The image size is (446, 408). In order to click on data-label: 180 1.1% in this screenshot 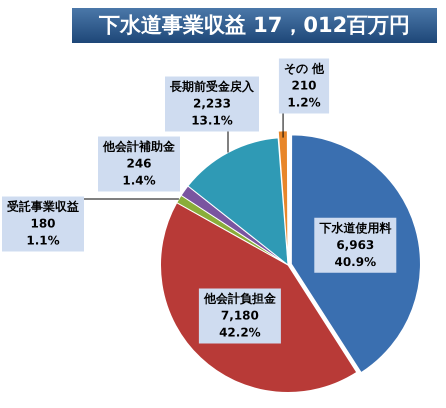, I will do `click(43, 232)`.